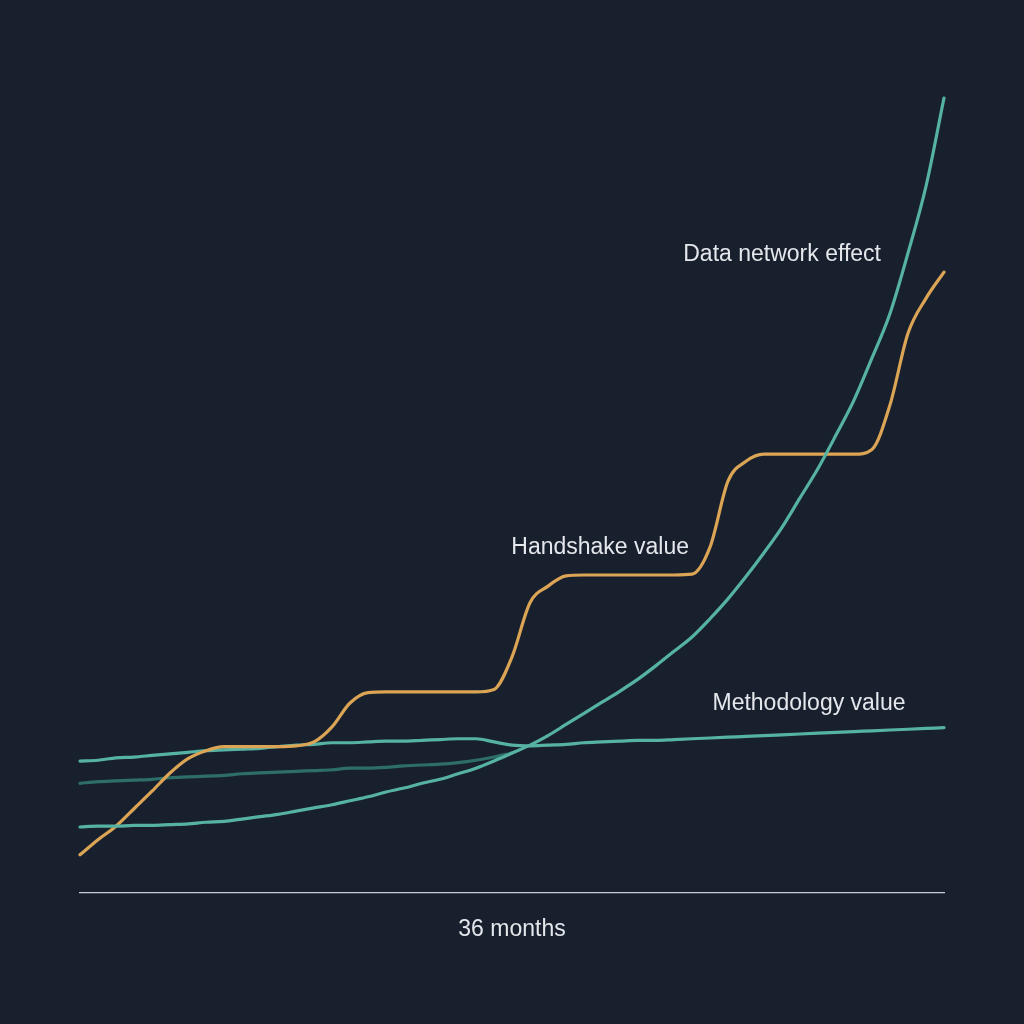  What do you see at coordinates (512, 927) in the screenshot?
I see `x-axis-title: 36 months` at bounding box center [512, 927].